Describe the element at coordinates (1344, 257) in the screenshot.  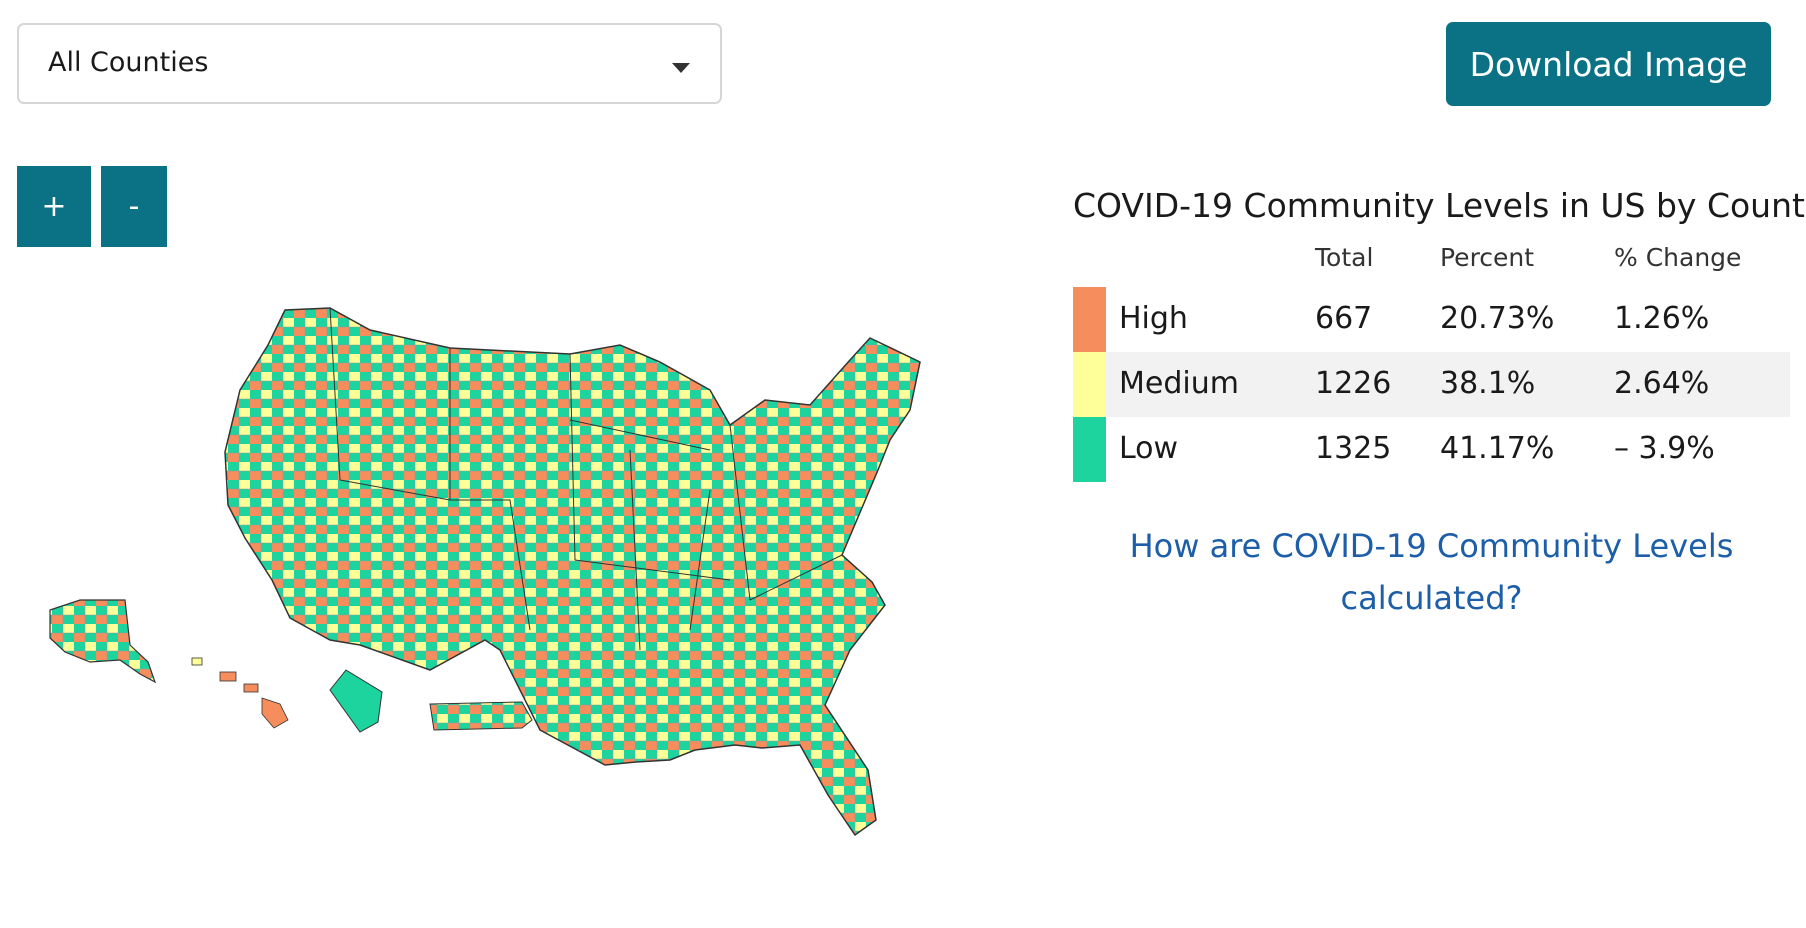
I see `col-header-total: Total` at that location.